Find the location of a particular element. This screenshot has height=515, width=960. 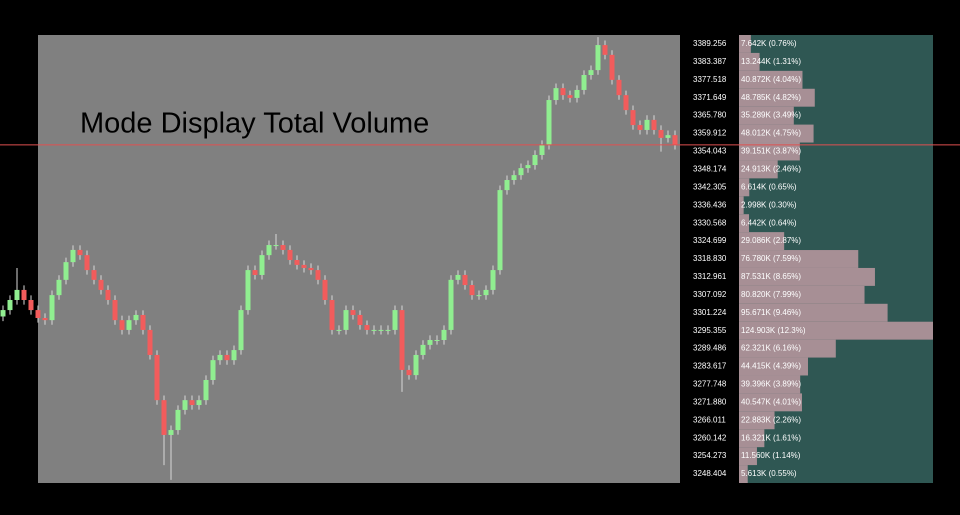

price-label: 3301.224 is located at coordinates (710, 312).